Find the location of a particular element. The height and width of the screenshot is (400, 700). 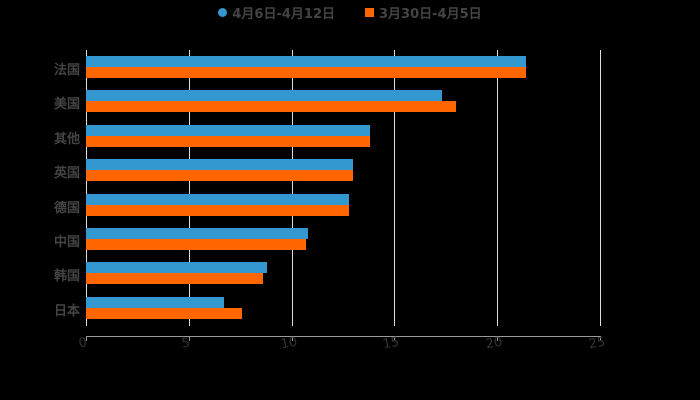

legend-item: 4月6日-4月12日 is located at coordinates (276, 12).